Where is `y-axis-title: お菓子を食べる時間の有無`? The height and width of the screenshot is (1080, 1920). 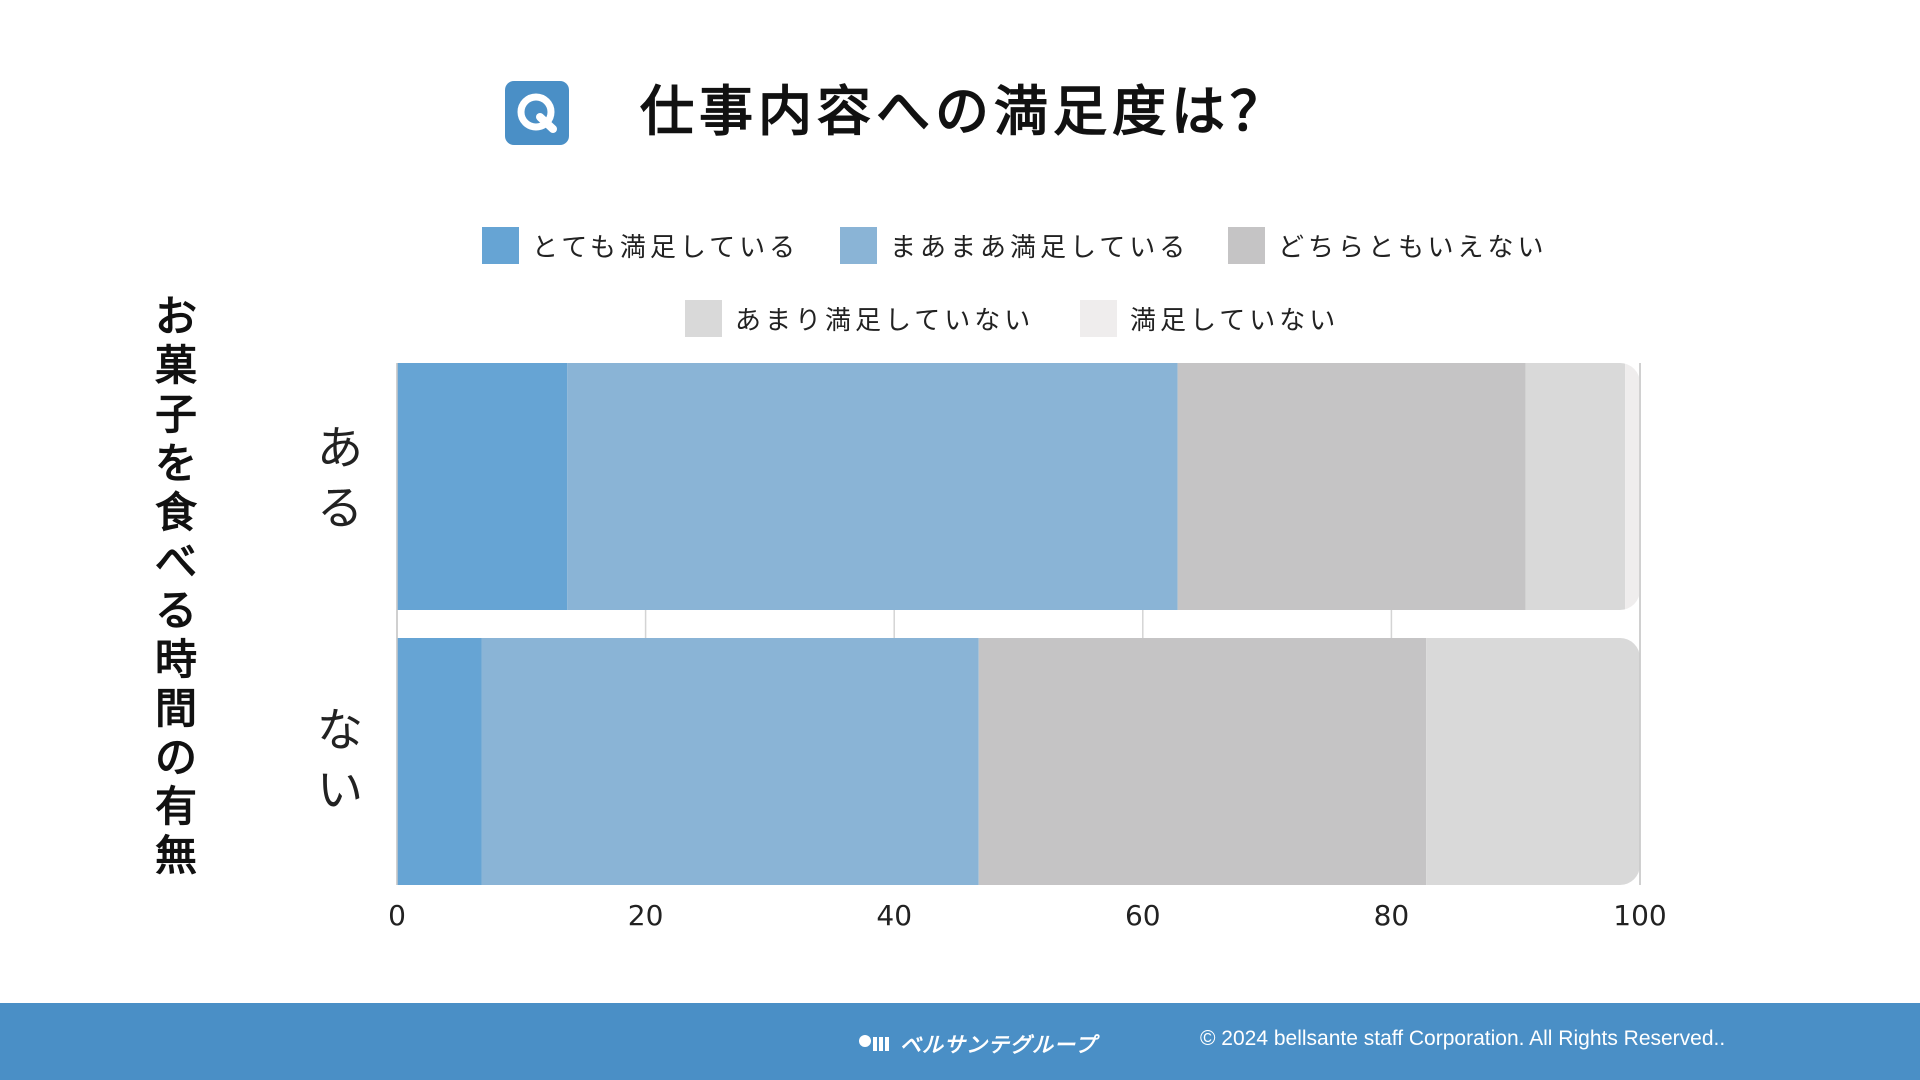 y-axis-title: お菓子を食べる時間の有無 is located at coordinates (175, 586).